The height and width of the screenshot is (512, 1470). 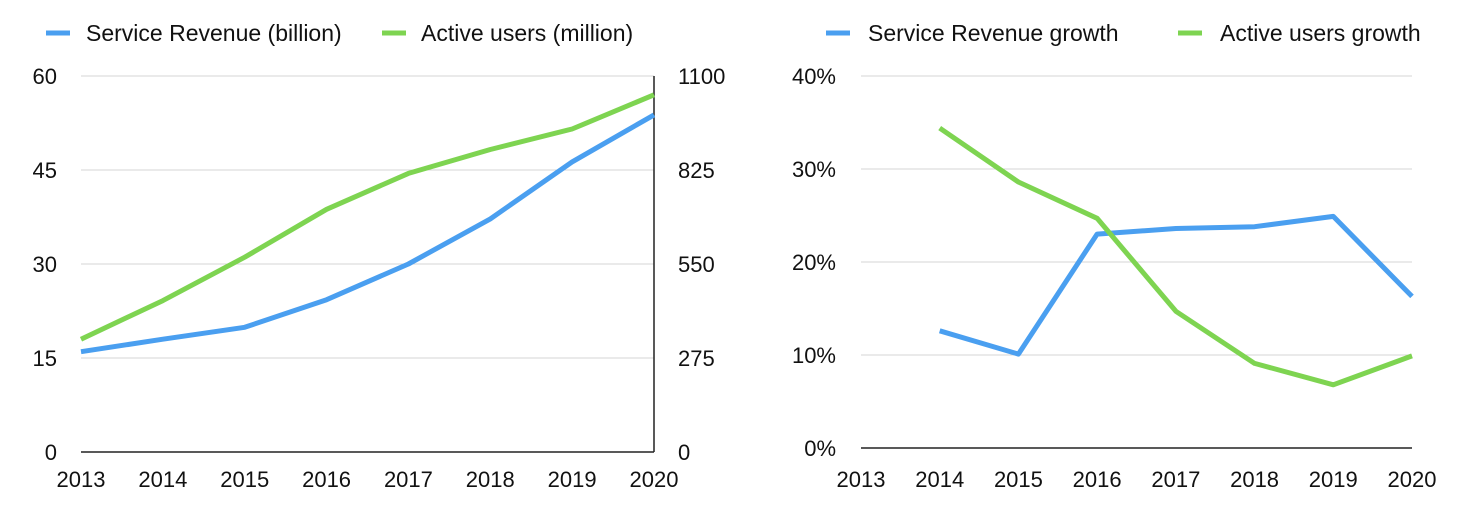 What do you see at coordinates (51, 452) in the screenshot?
I see `y-tick-label: 0` at bounding box center [51, 452].